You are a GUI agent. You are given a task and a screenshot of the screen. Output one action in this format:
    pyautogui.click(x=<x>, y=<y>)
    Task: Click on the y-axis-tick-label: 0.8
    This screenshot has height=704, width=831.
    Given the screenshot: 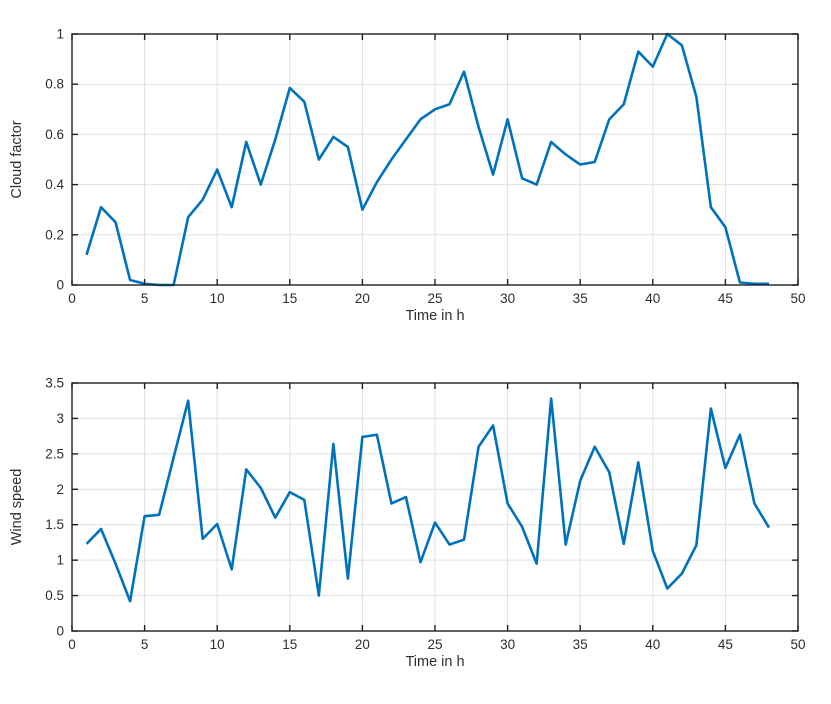 What is the action you would take?
    pyautogui.click(x=54, y=84)
    